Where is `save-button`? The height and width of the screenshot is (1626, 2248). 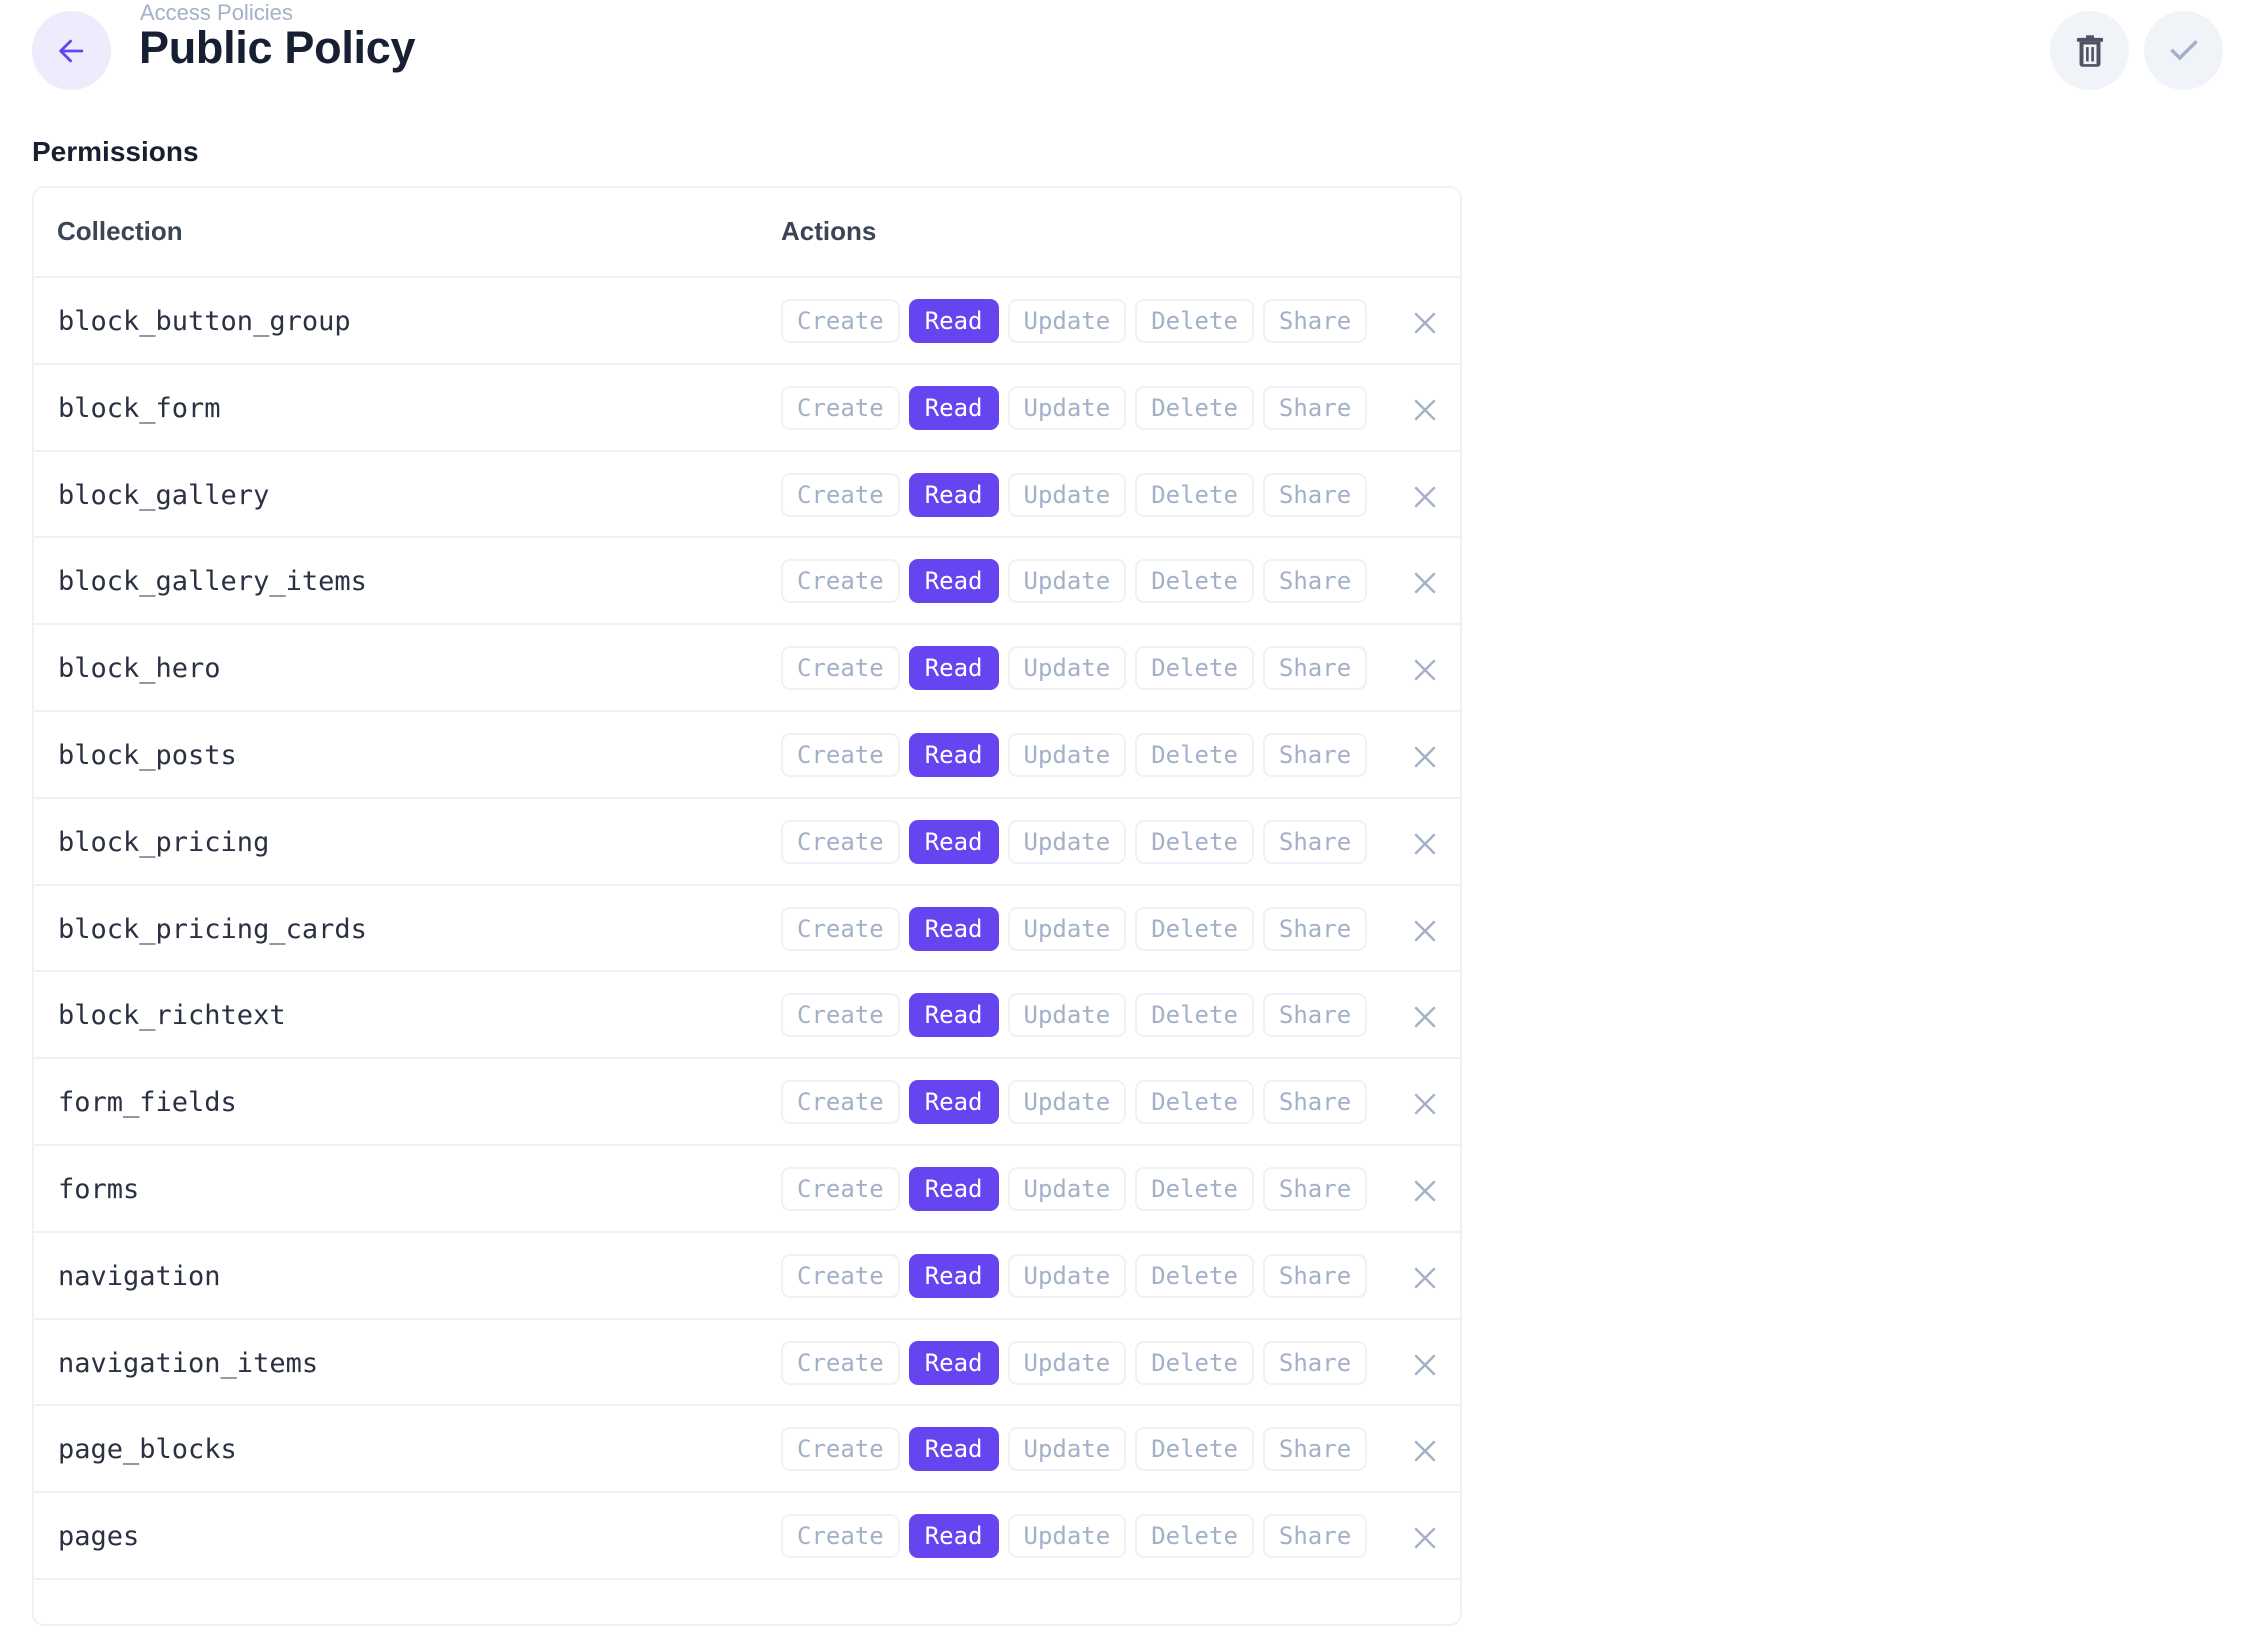
save-button is located at coordinates (2183, 50).